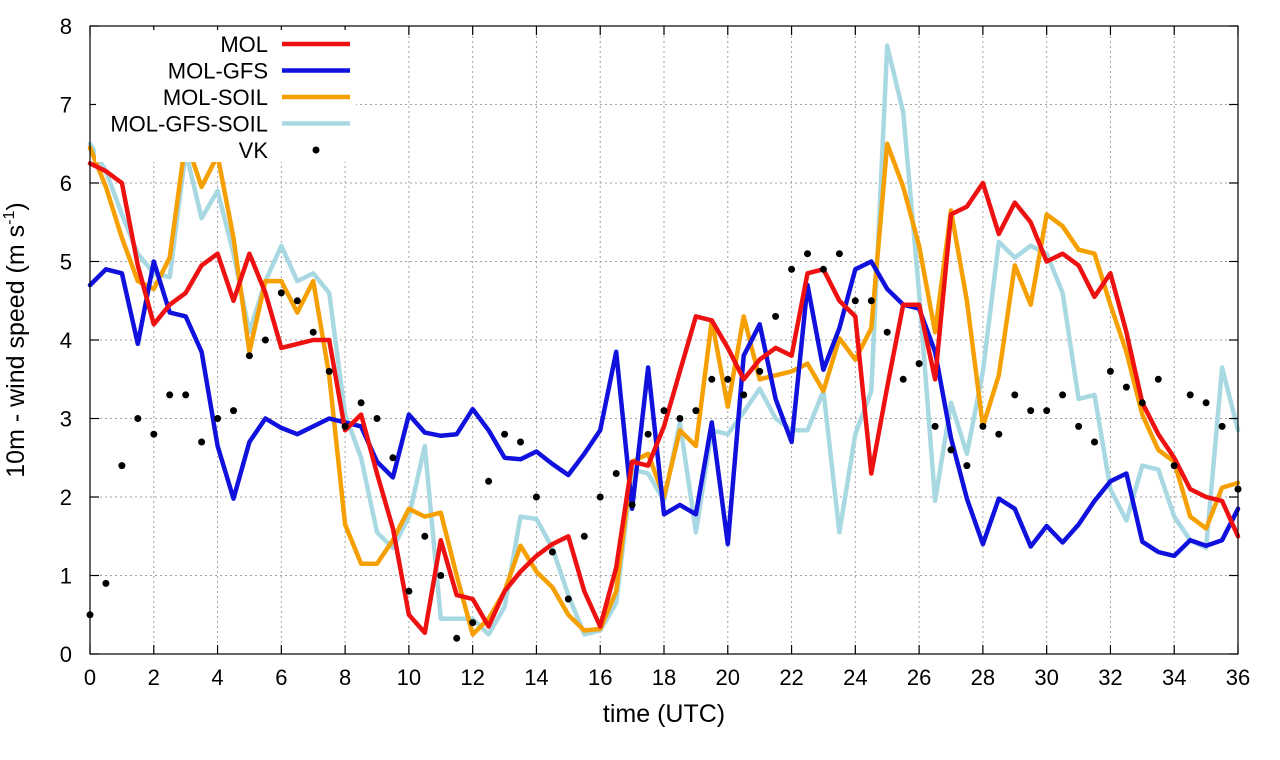 The width and height of the screenshot is (1280, 760). Describe the element at coordinates (919, 677) in the screenshot. I see `x-tick-label: 26` at that location.